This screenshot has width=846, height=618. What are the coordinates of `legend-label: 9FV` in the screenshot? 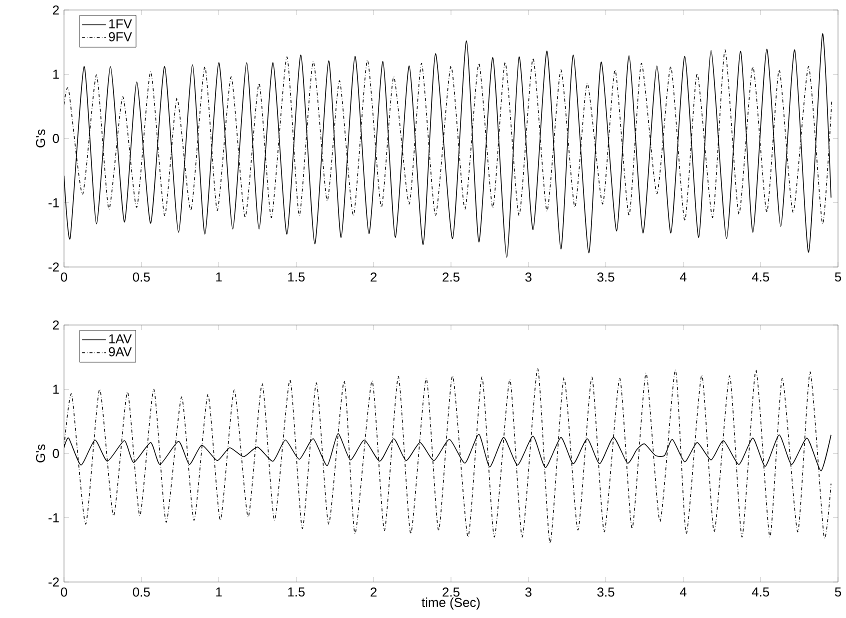 It's located at (120, 37).